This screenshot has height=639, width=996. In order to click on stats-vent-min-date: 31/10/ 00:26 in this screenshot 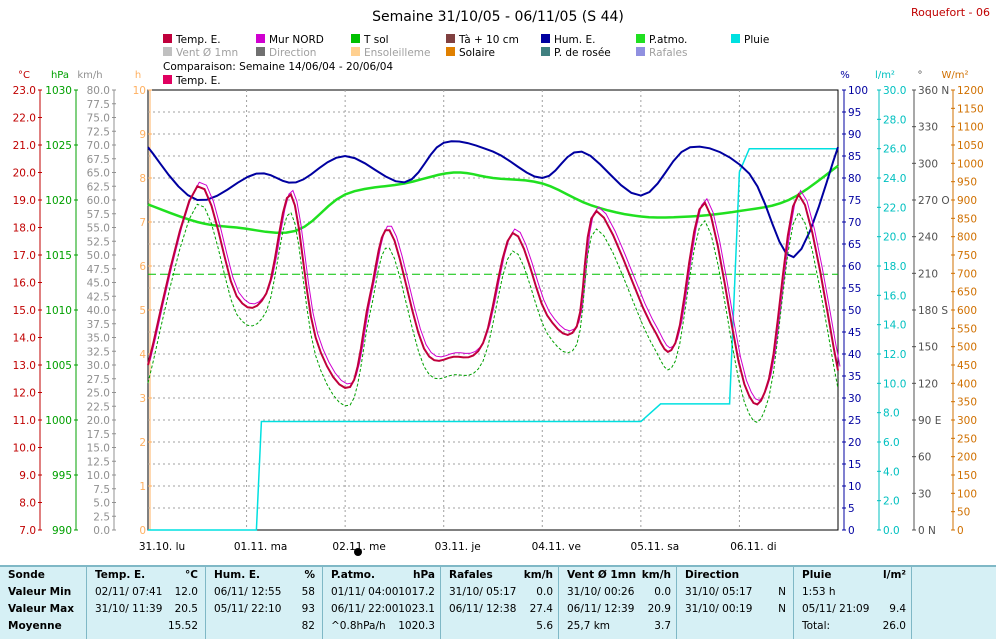, I will do `click(601, 592)`.